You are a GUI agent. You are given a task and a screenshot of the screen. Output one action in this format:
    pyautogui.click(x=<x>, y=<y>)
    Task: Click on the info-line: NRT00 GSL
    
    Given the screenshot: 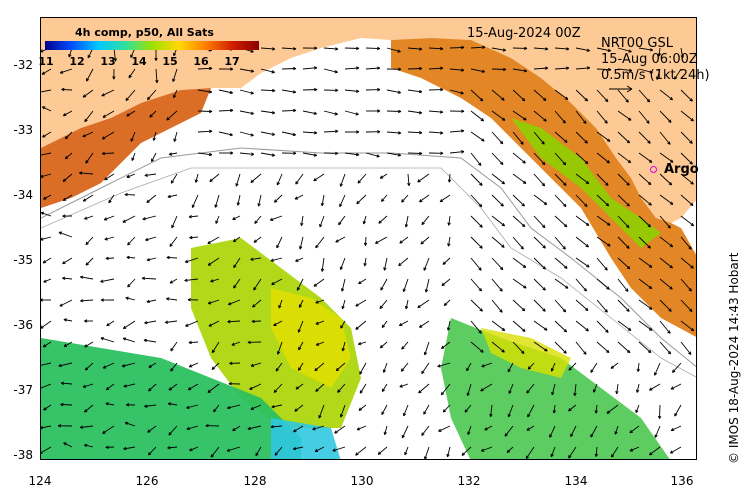 What is the action you would take?
    pyautogui.click(x=637, y=43)
    